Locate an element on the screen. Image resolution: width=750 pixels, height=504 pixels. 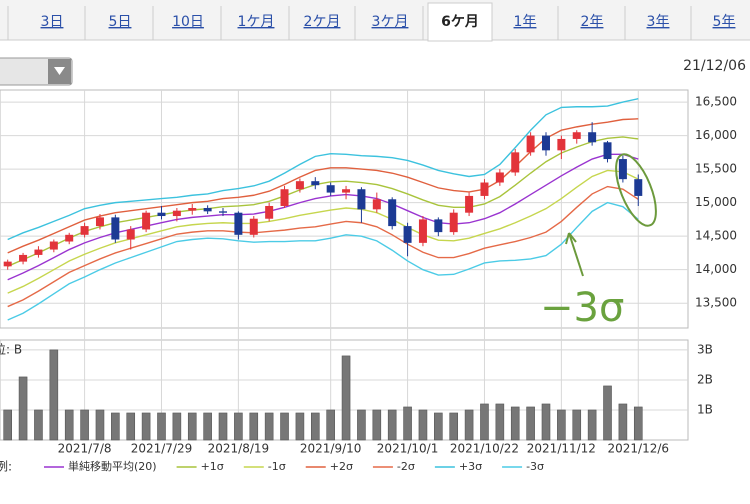
tabs: 3日 5日 10日 1ケ月 2ケ月 3ケ月 6ケ月 1年 2年 3年 5年 is located at coordinates (371, 22).